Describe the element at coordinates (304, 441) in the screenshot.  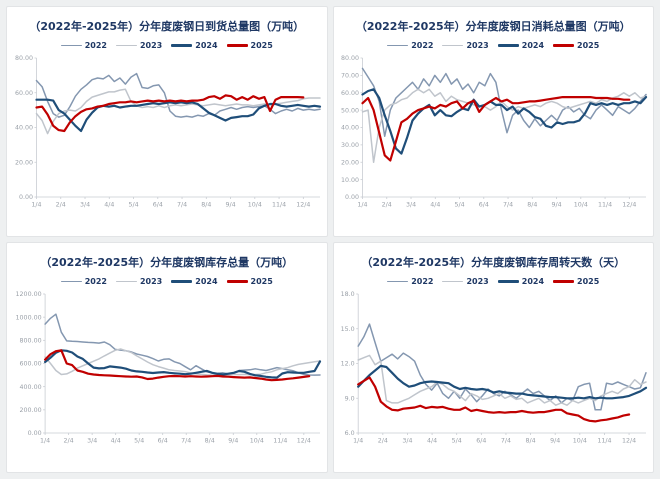
I see `x-tick-label: 12/4` at that location.